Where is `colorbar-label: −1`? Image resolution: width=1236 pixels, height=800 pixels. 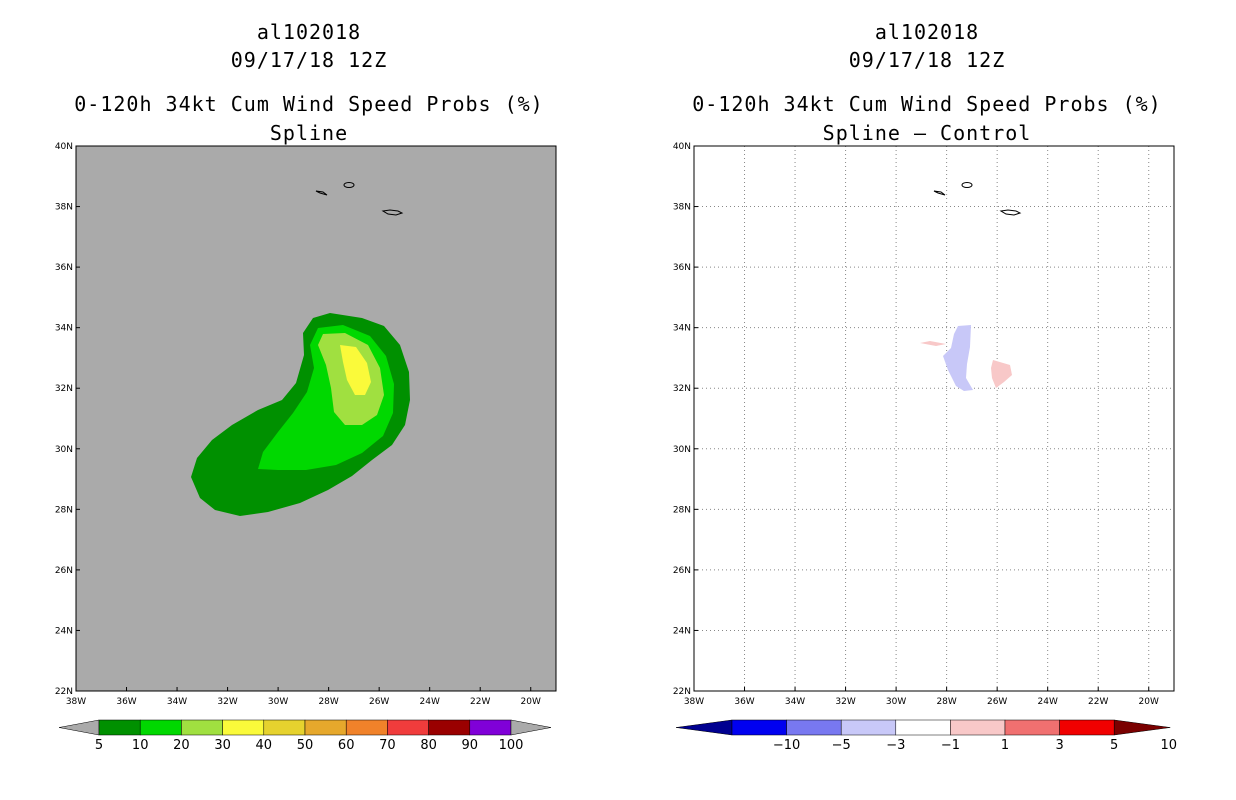 colorbar-label: −1 is located at coordinates (950, 745).